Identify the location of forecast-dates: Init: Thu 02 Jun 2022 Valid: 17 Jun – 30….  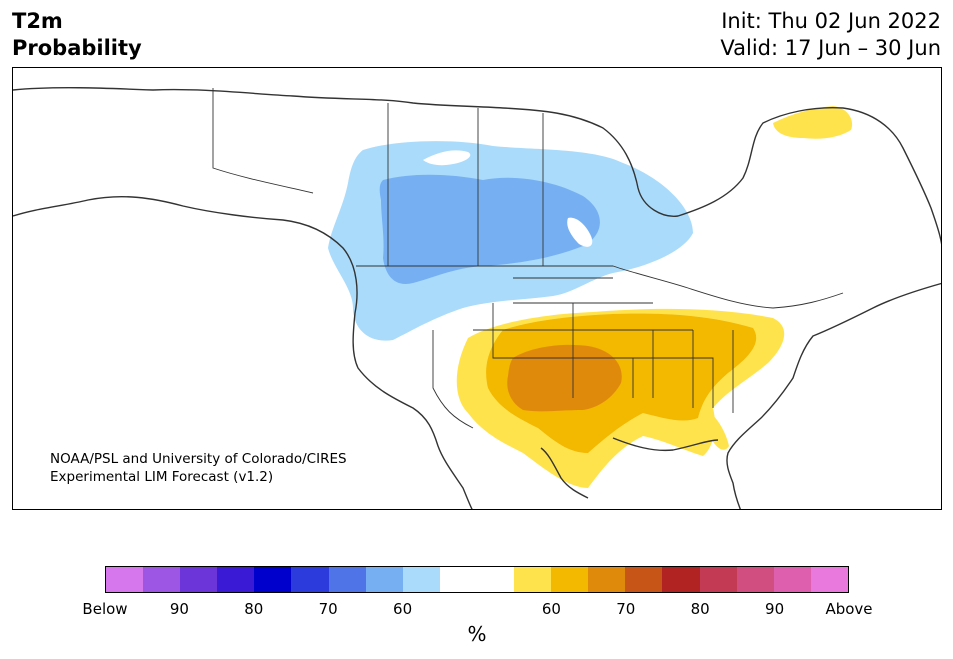
(830, 35).